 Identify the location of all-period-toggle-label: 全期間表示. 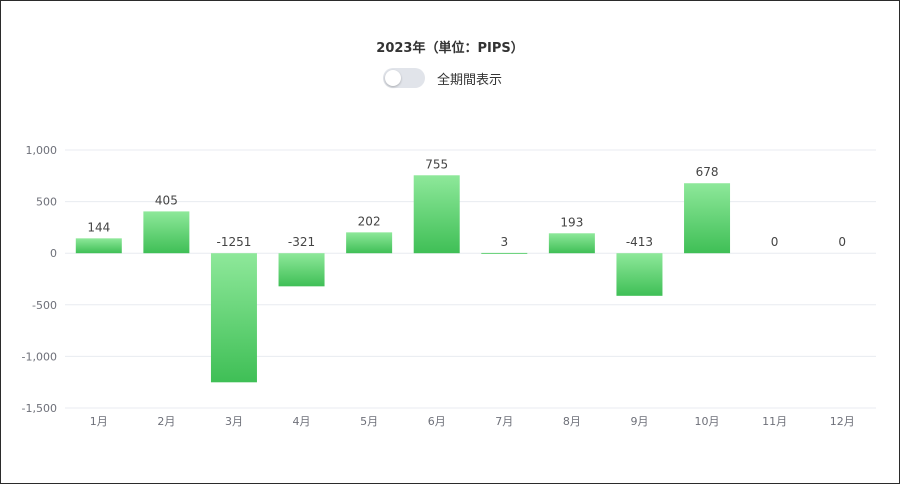
(470, 80).